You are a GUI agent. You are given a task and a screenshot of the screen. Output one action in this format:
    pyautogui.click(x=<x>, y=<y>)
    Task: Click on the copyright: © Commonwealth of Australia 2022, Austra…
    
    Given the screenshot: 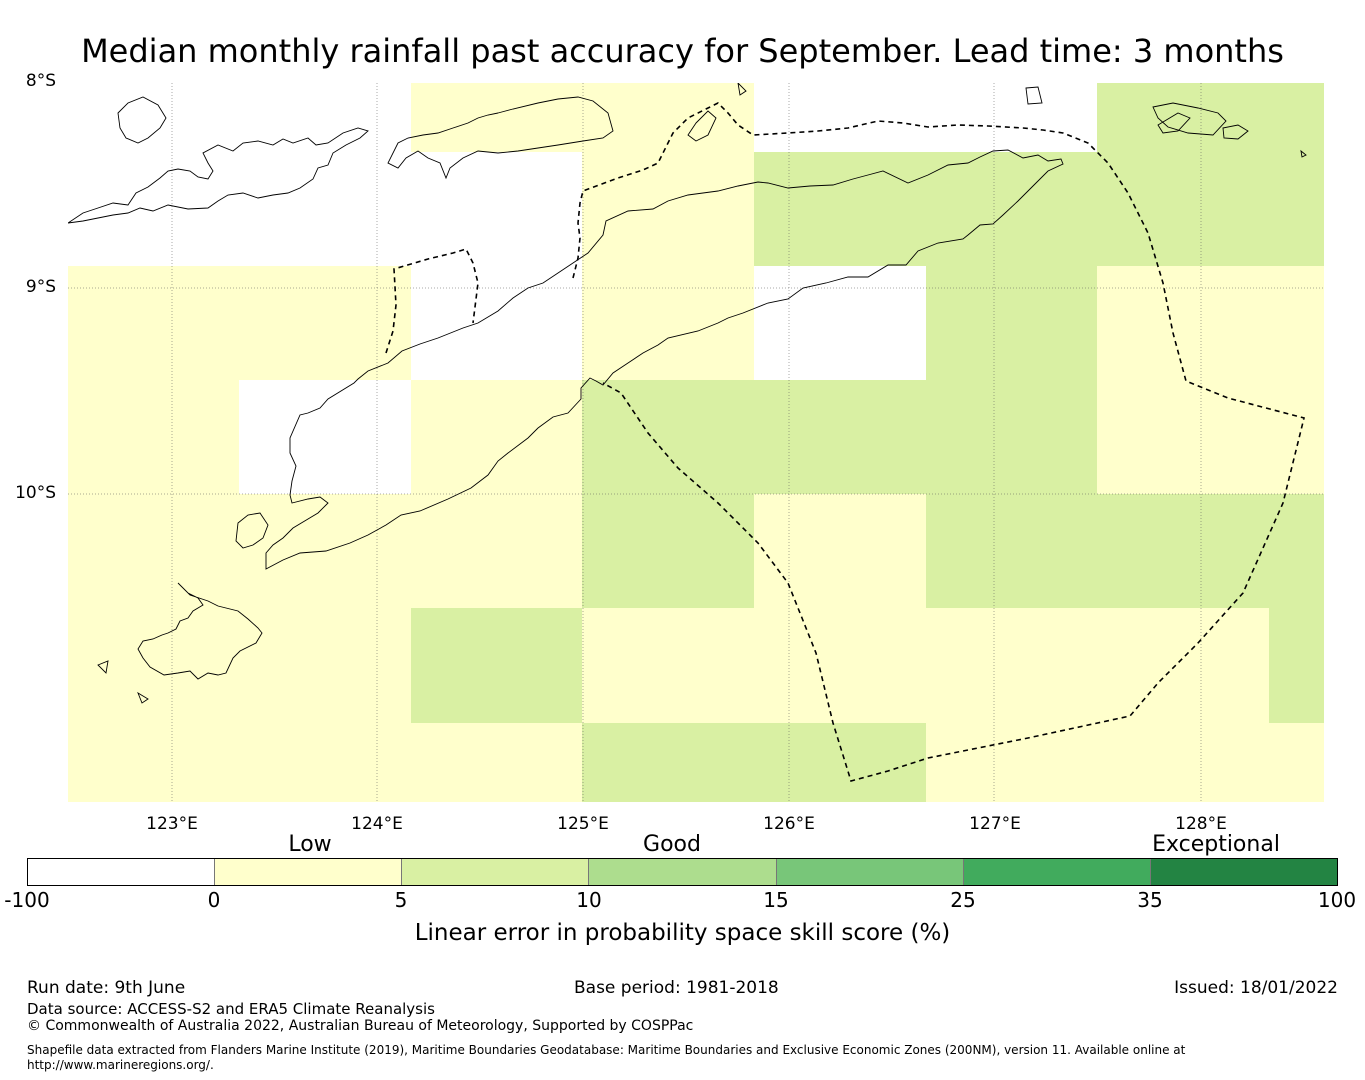 What is the action you would take?
    pyautogui.click(x=360, y=1026)
    